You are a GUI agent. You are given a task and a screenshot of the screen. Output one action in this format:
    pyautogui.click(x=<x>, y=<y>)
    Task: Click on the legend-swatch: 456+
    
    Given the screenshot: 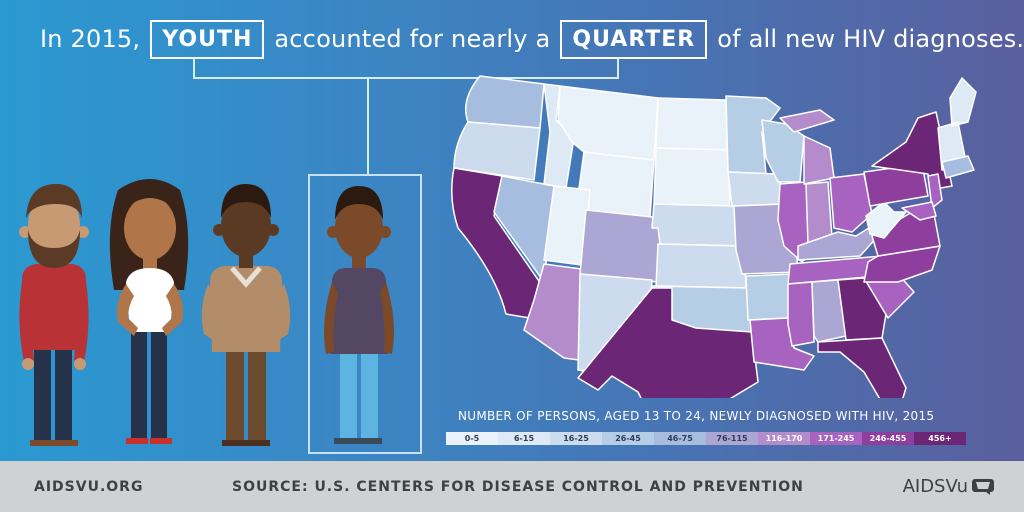 What is the action you would take?
    pyautogui.click(x=940, y=438)
    